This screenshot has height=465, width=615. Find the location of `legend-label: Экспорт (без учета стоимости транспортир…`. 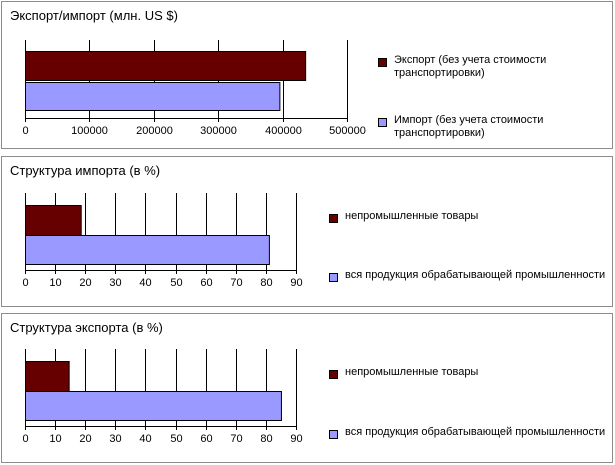

legend-label: Экспорт (без учета стоимости транспортир… is located at coordinates (470, 66).